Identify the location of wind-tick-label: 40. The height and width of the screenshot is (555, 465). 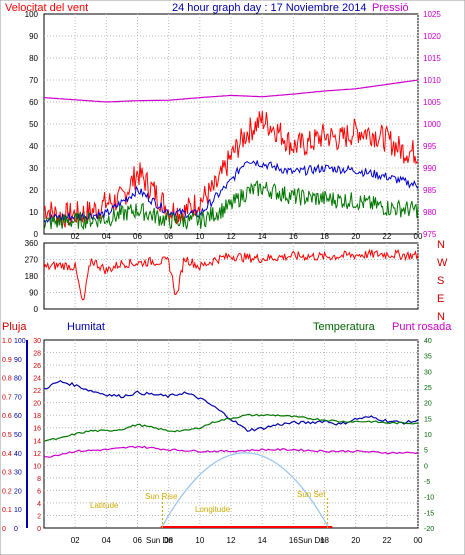
(33, 146).